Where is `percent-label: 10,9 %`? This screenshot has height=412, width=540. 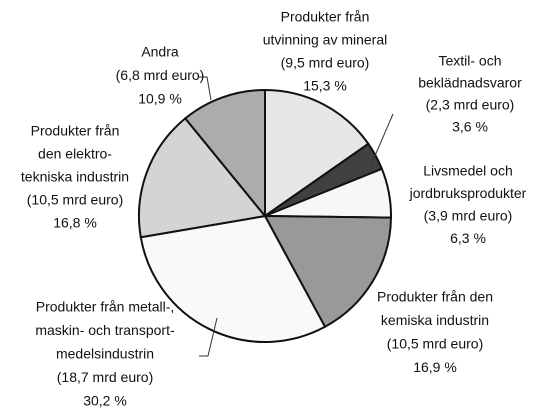
percent-label: 10,9 % is located at coordinates (160, 99).